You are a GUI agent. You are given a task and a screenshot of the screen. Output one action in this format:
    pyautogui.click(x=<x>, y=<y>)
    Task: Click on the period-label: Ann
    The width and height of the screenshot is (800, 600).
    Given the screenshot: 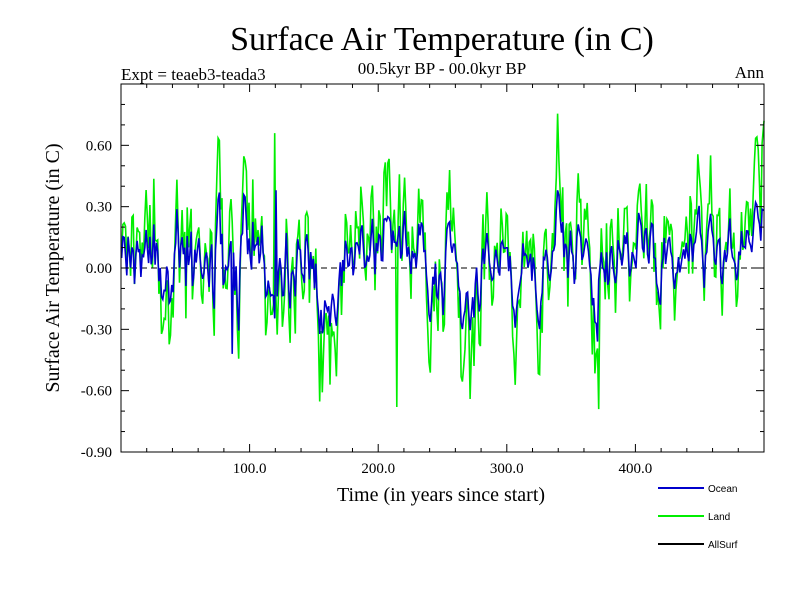 What is the action you would take?
    pyautogui.click(x=750, y=72)
    